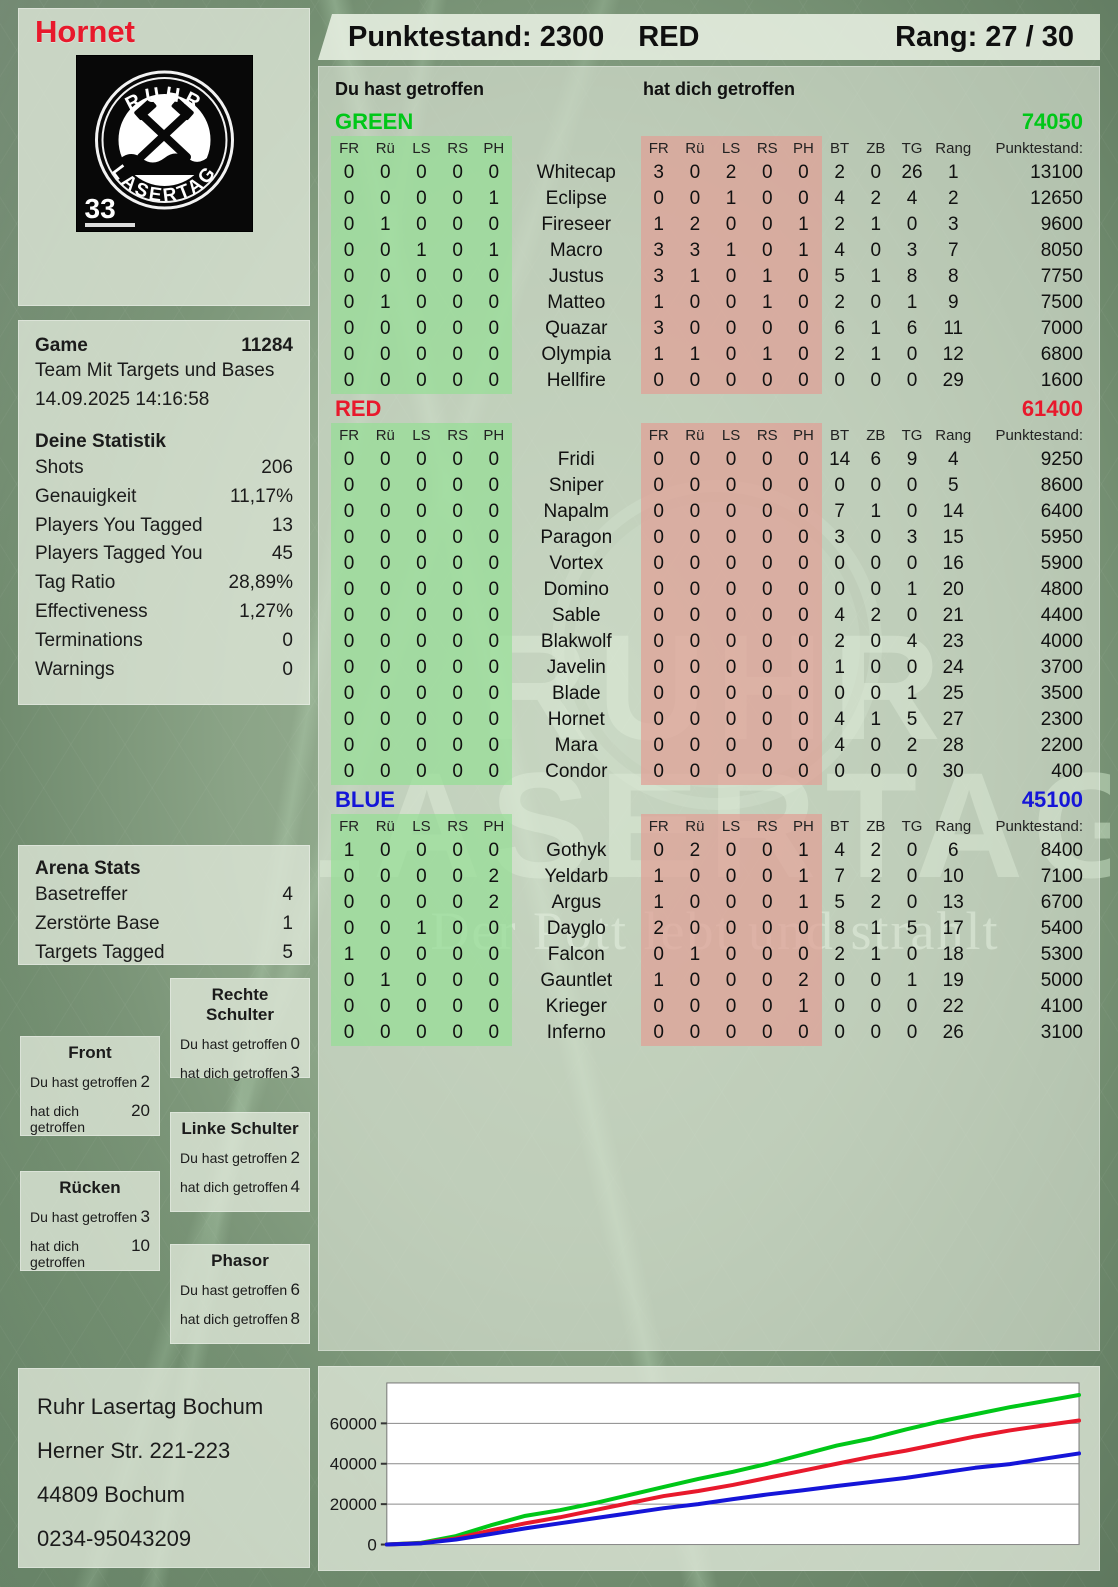  I want to click on table-row: 0 0 0 0 2 Argus 1 0 0 0 1 5 2 0 13 6700, so click(709, 903).